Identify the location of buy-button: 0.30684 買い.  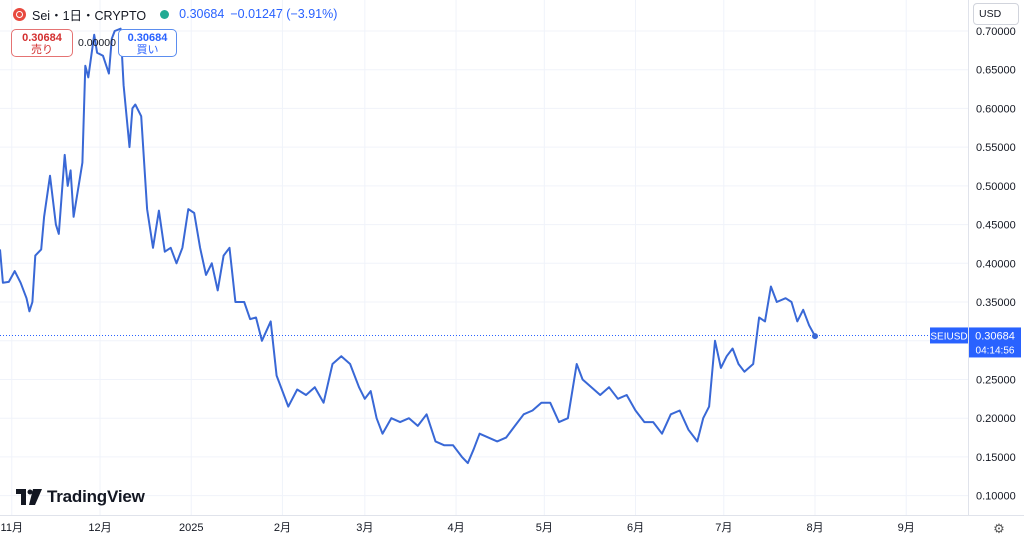
(147, 43).